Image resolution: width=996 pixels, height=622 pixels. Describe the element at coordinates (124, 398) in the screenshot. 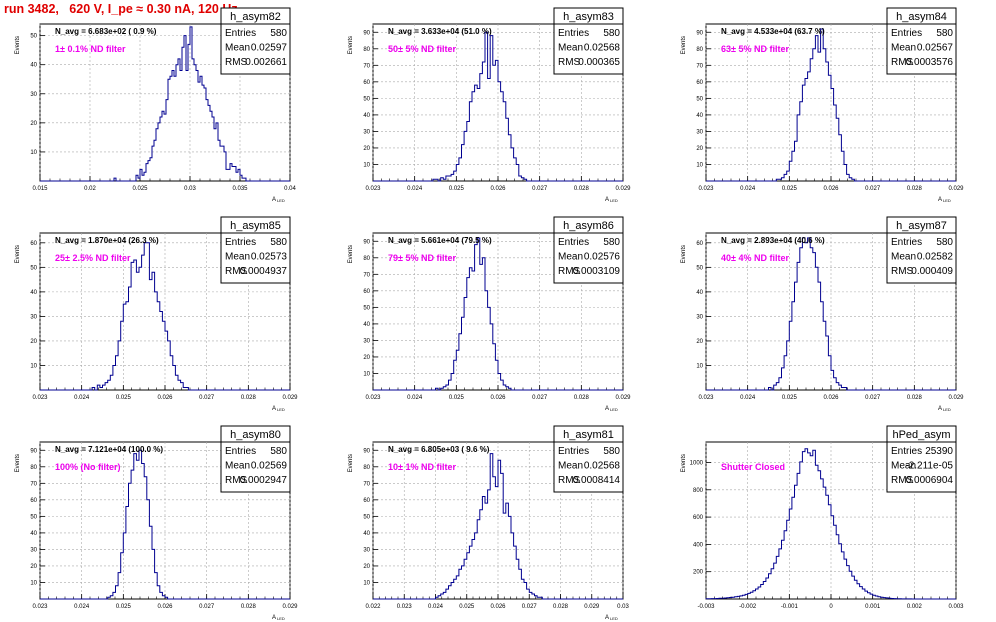

I see `x-tick-label: 0.025` at that location.